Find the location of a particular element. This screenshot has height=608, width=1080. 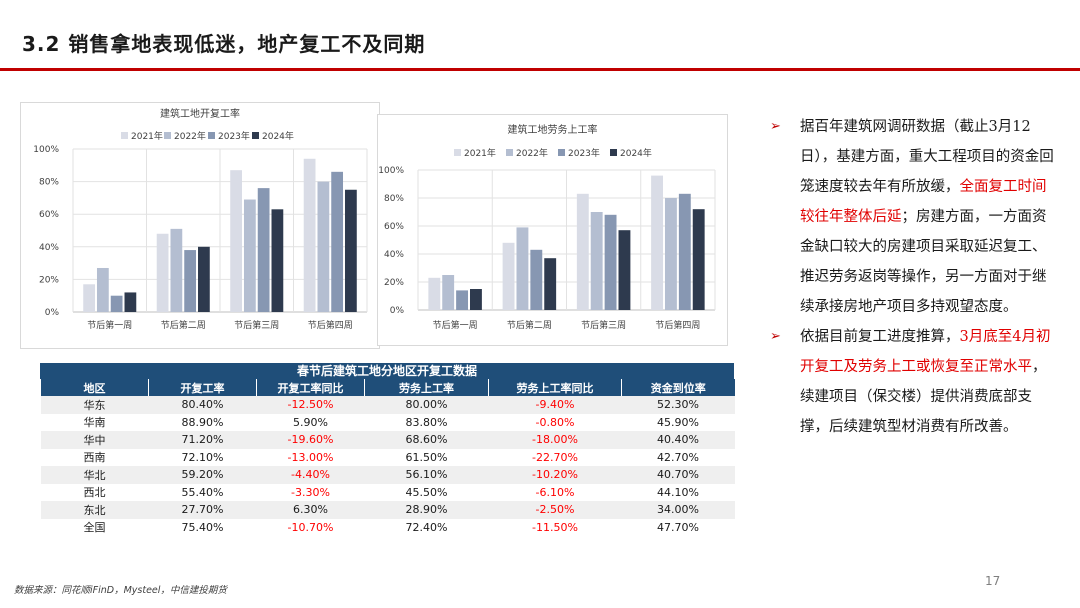

table-cell: 55.40% is located at coordinates (202, 492).